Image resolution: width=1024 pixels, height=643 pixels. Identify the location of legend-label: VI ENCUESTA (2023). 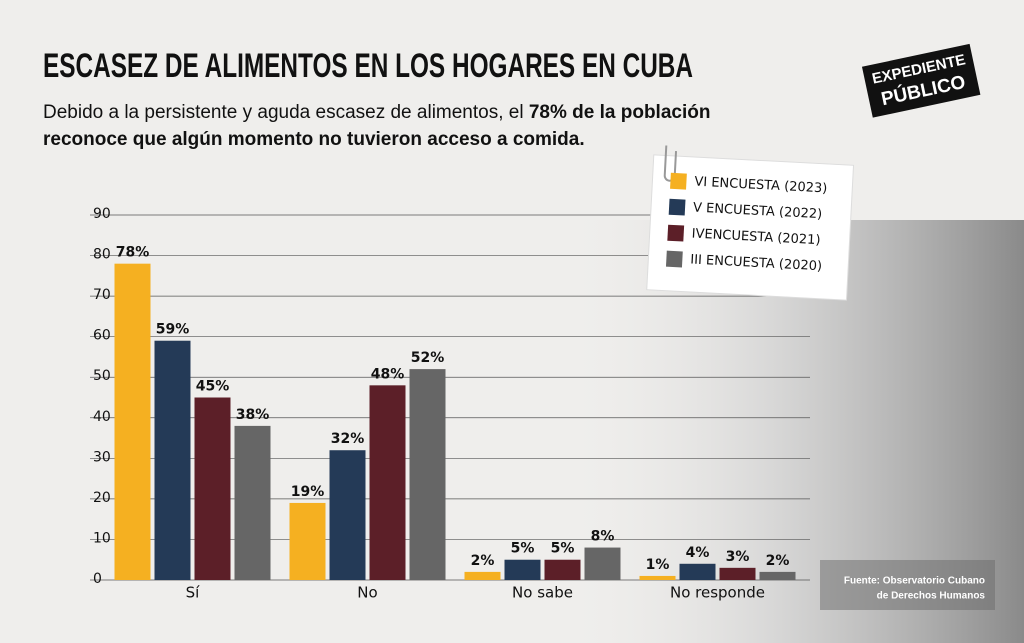
(761, 186).